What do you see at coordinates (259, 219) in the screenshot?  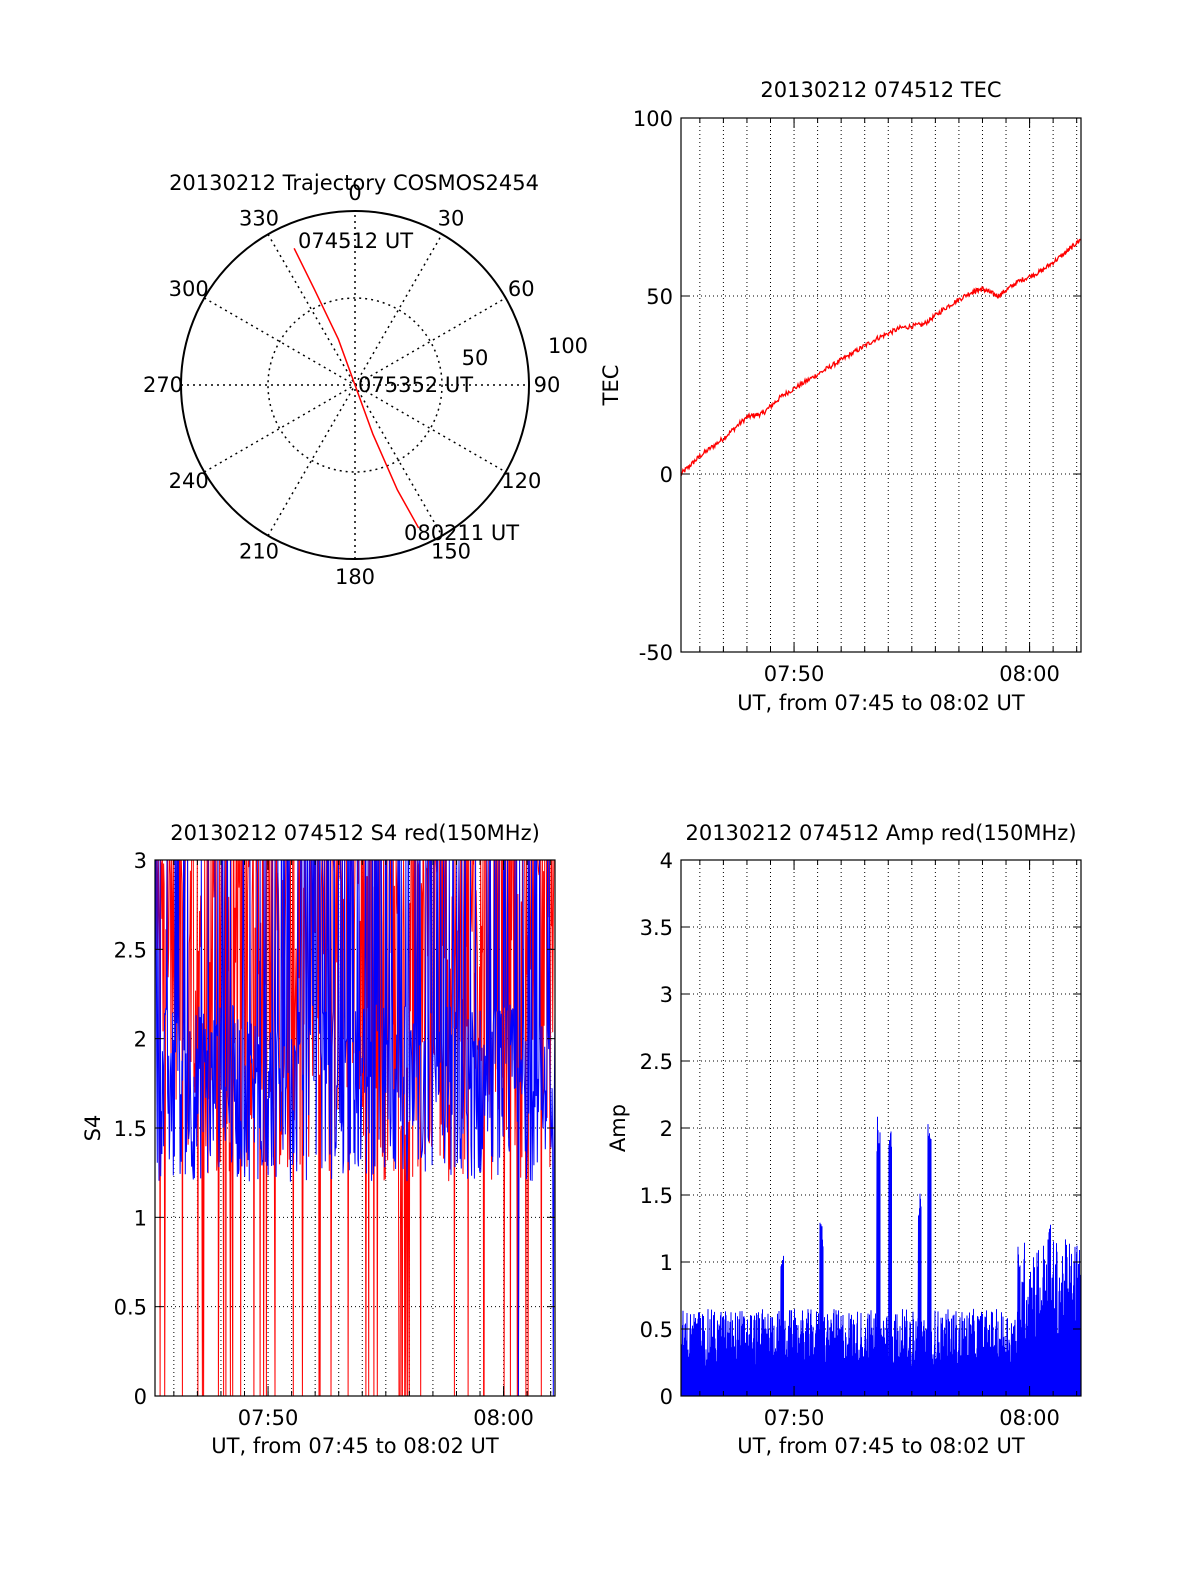 I see `polar-angle-label: 330` at bounding box center [259, 219].